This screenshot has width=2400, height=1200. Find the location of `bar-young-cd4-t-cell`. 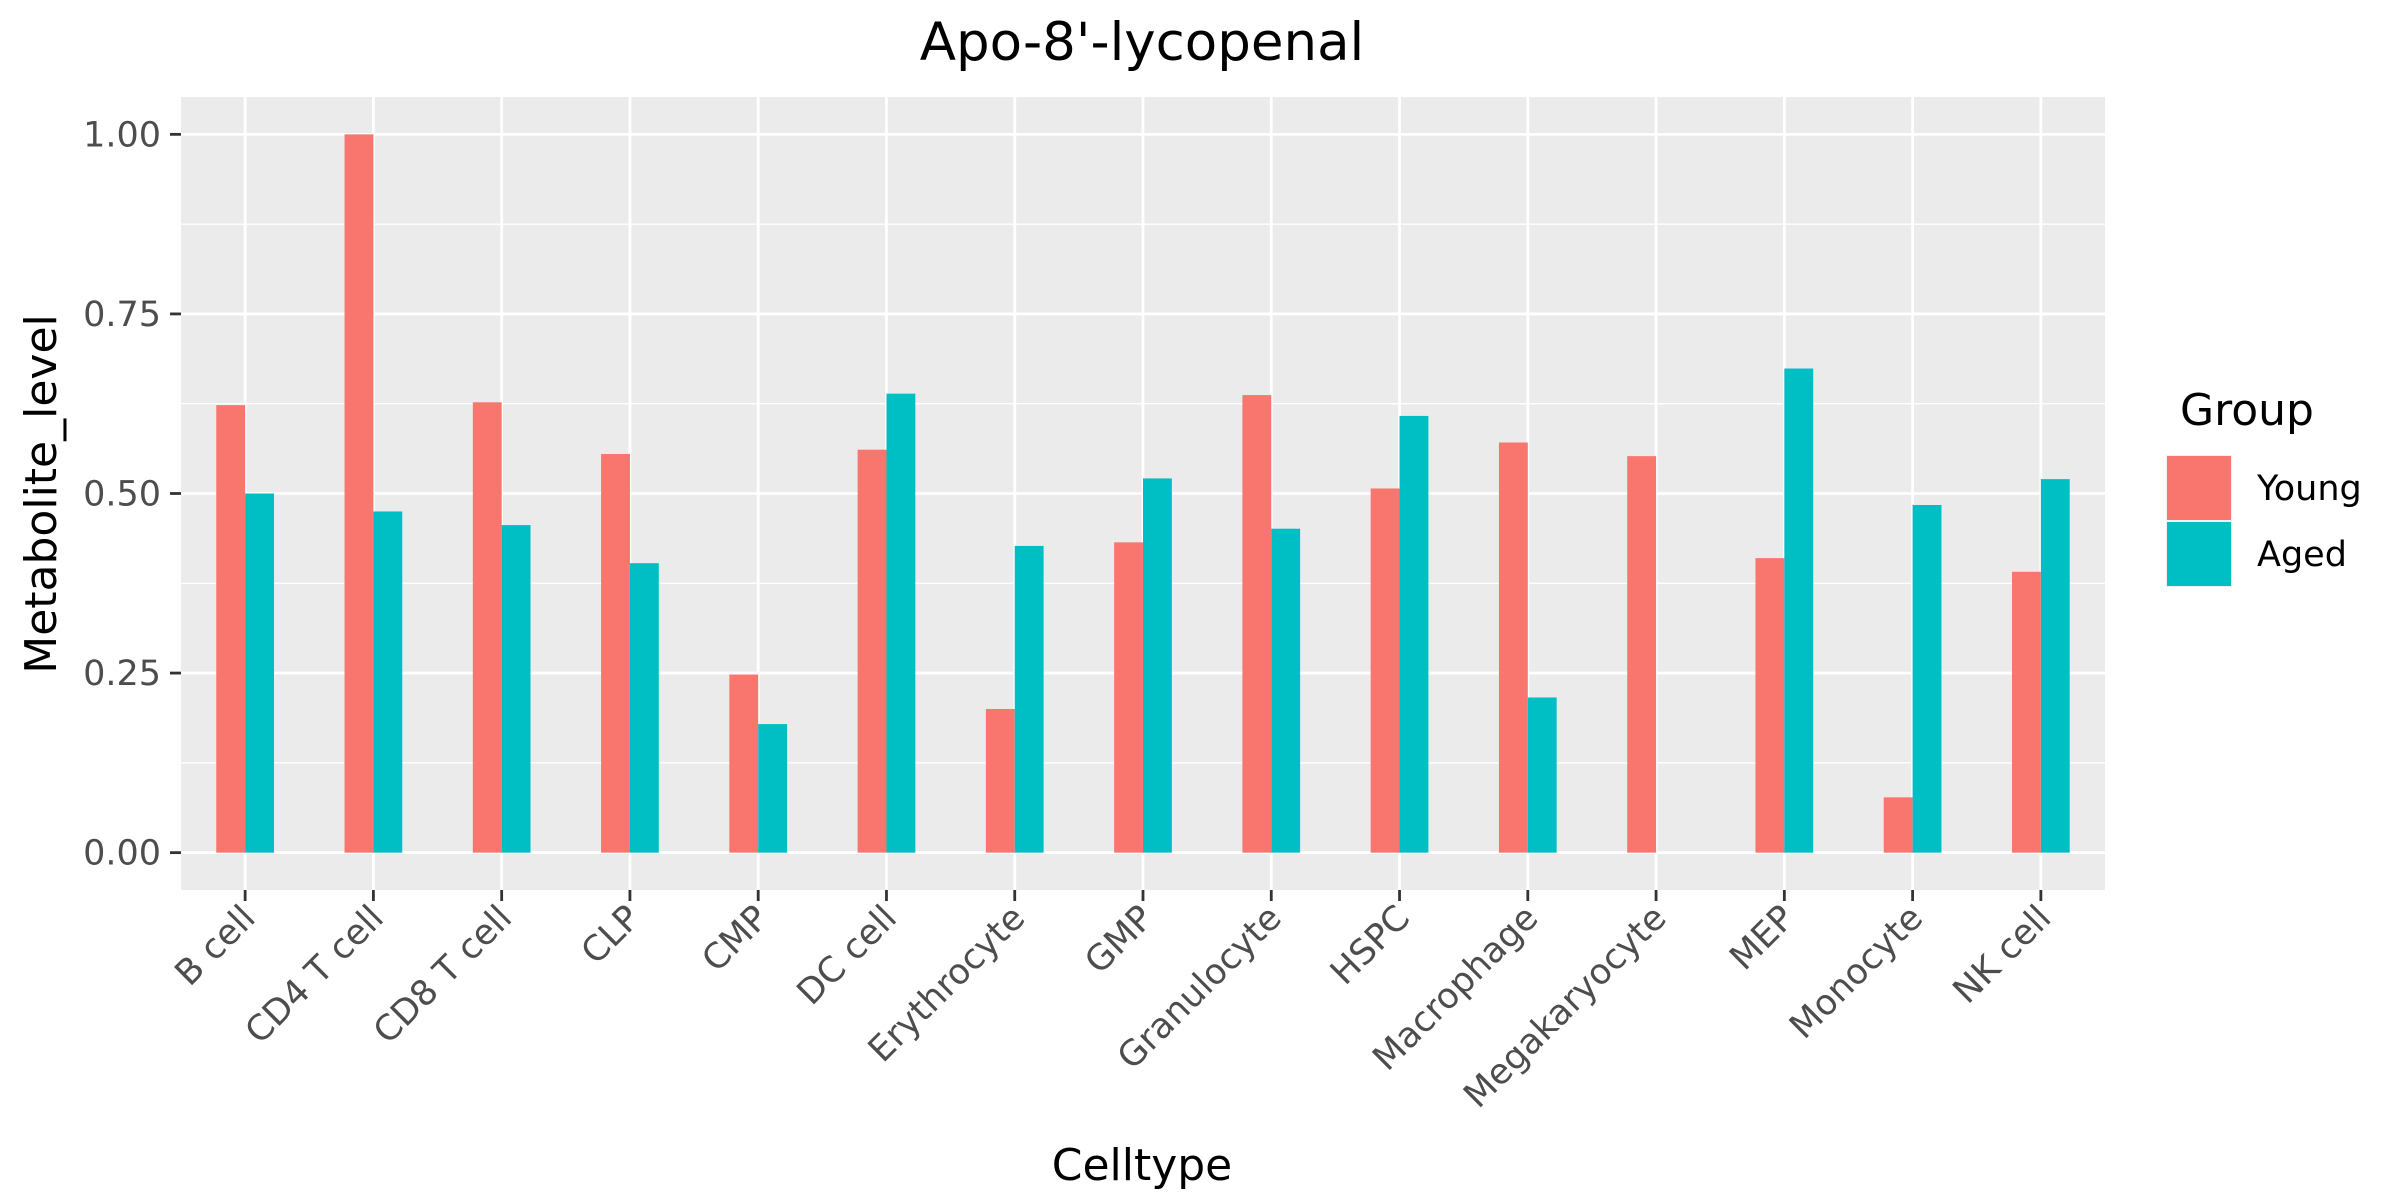

bar-young-cd4-t-cell is located at coordinates (359, 493).